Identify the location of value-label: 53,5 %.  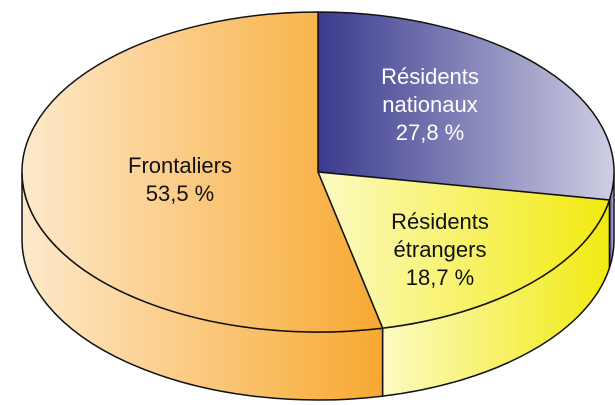
(180, 193).